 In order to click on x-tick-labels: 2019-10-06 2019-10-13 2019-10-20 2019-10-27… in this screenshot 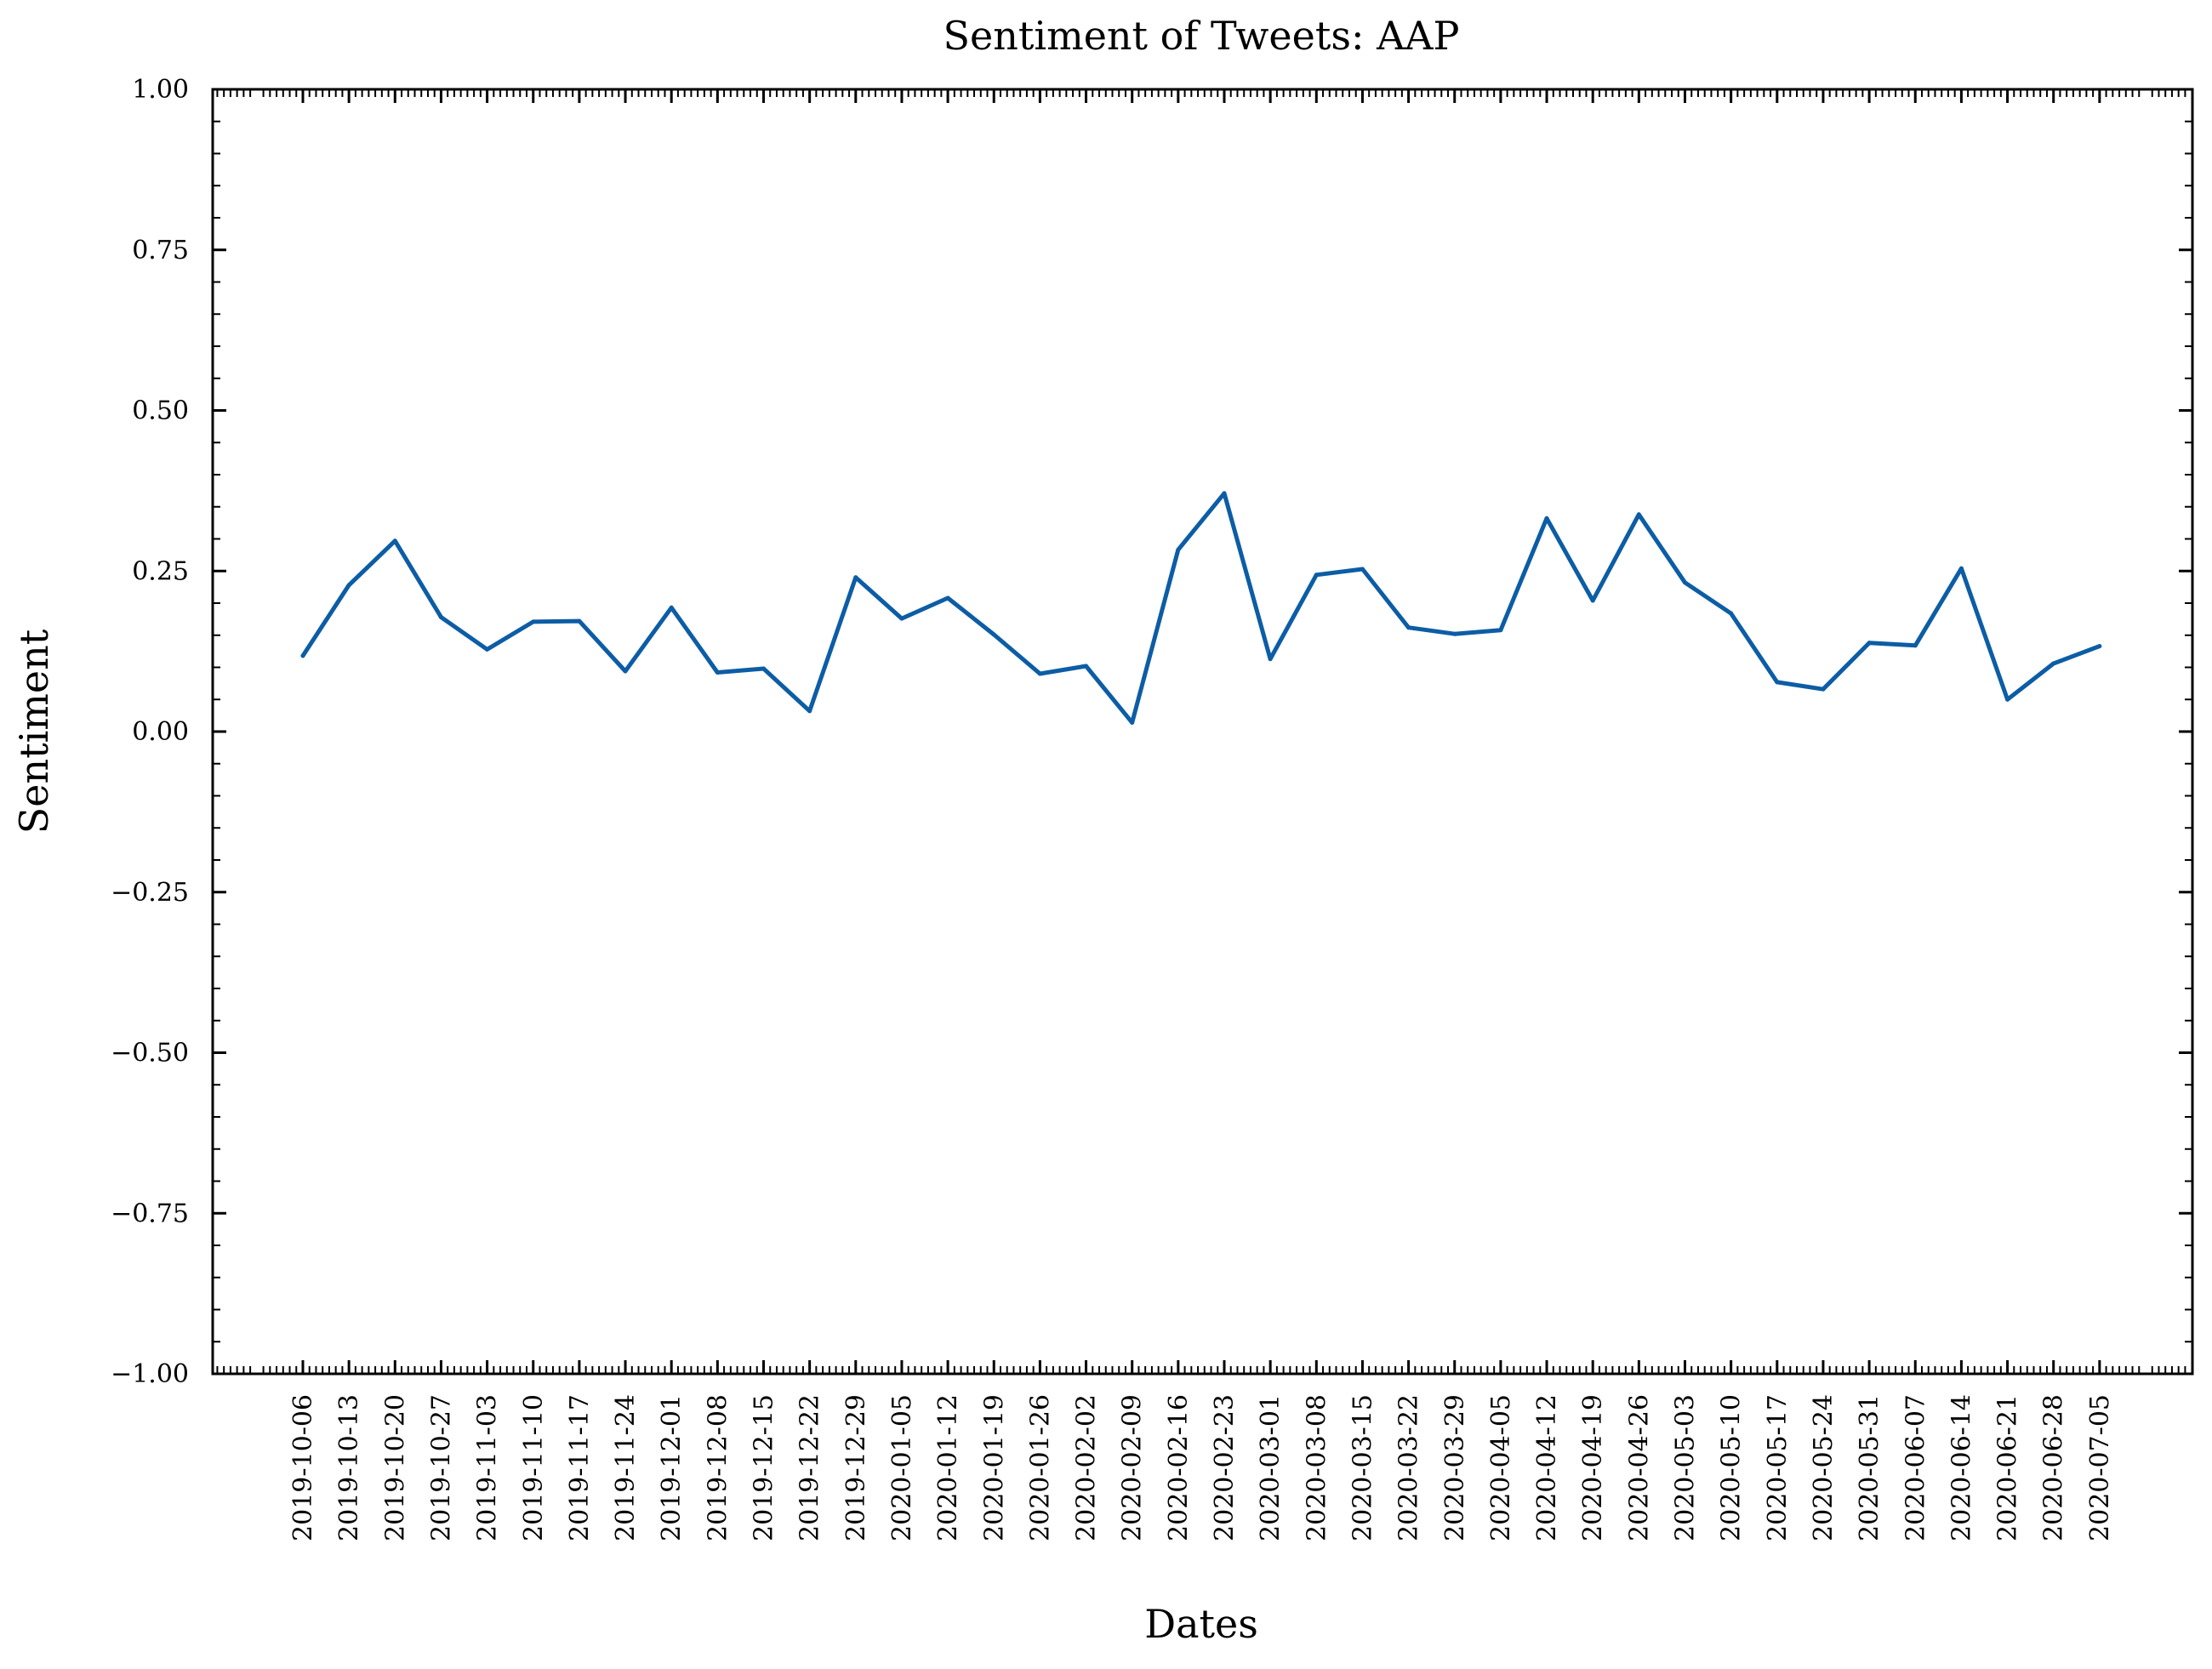, I will do `click(1201, 1467)`.